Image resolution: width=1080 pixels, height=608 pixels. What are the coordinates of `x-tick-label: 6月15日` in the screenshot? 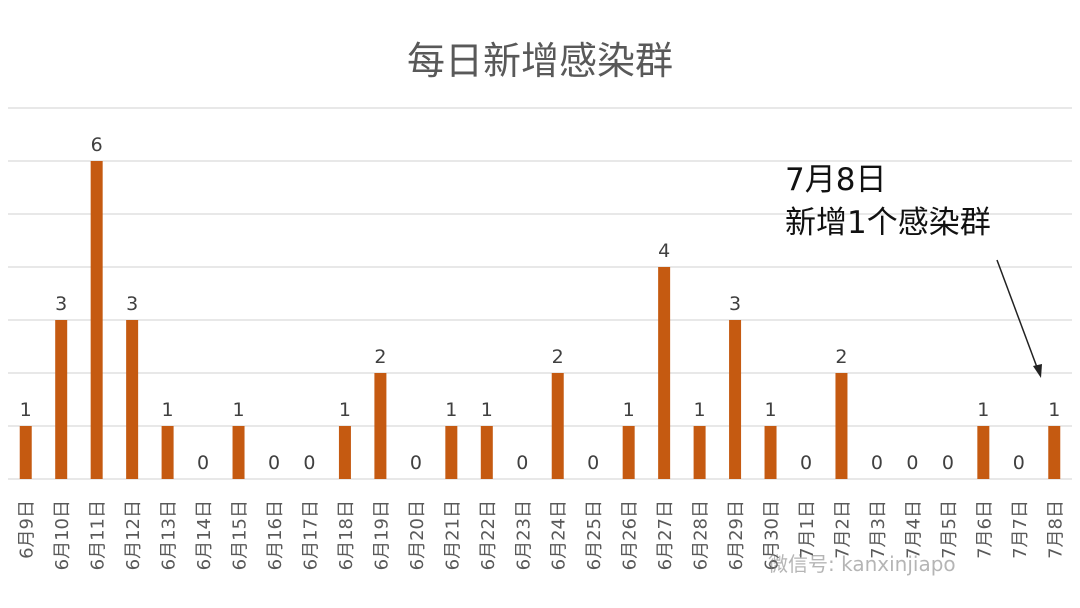 It's located at (240, 535).